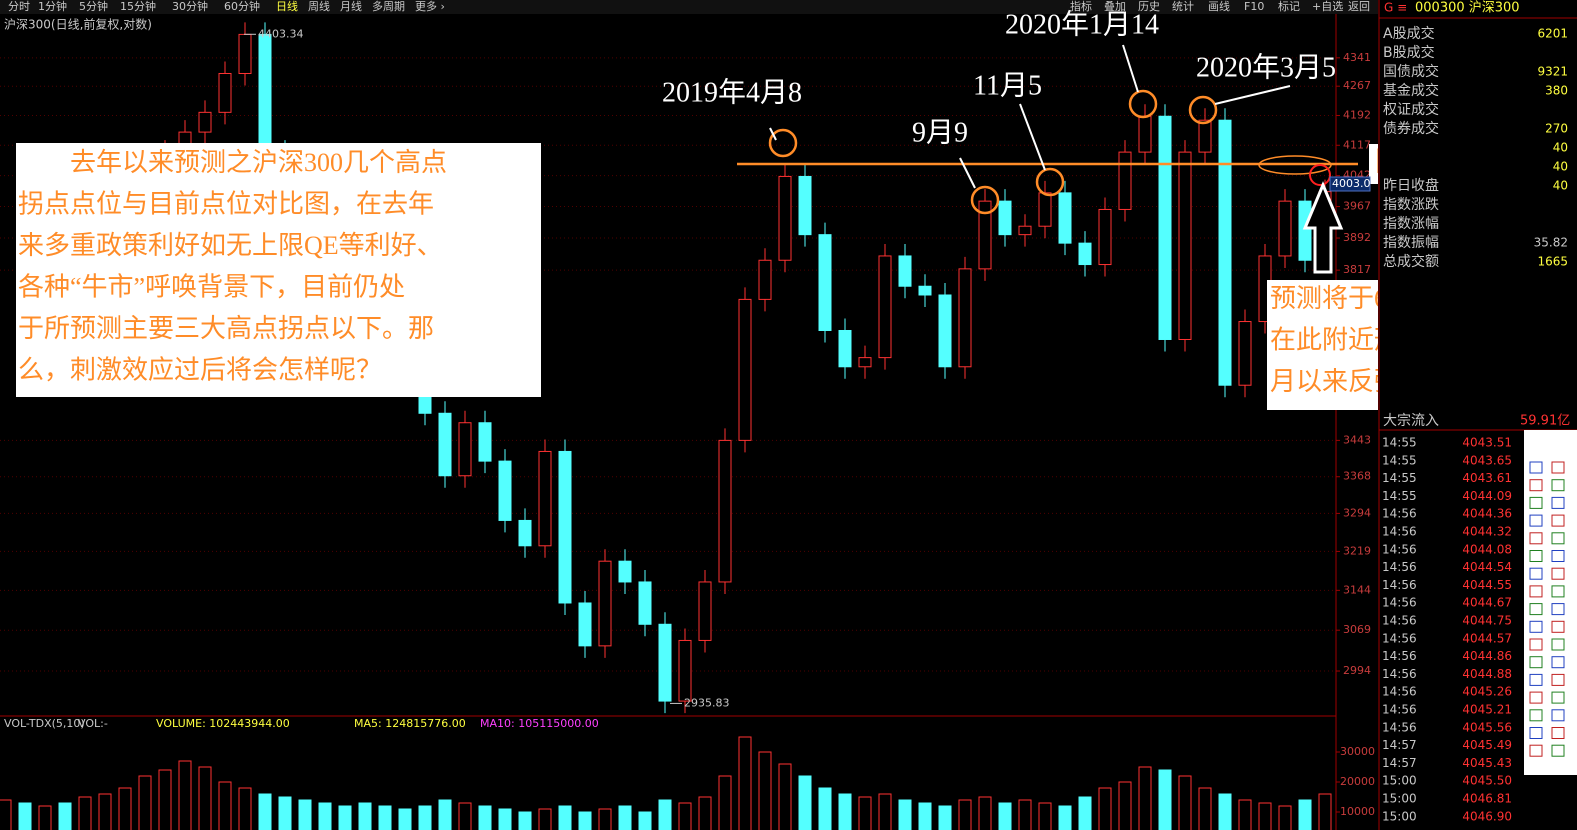  I want to click on toolbar-item: +自选, so click(1327, 6).